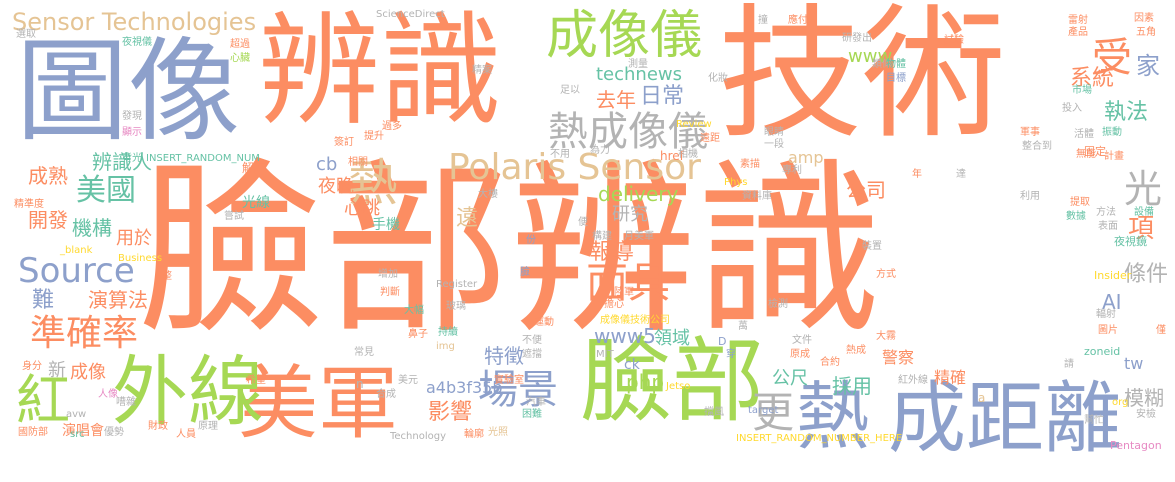 Image resolution: width=1175 pixels, height=482 pixels. What do you see at coordinates (792, 170) in the screenshot?
I see `word: 專利` at bounding box center [792, 170].